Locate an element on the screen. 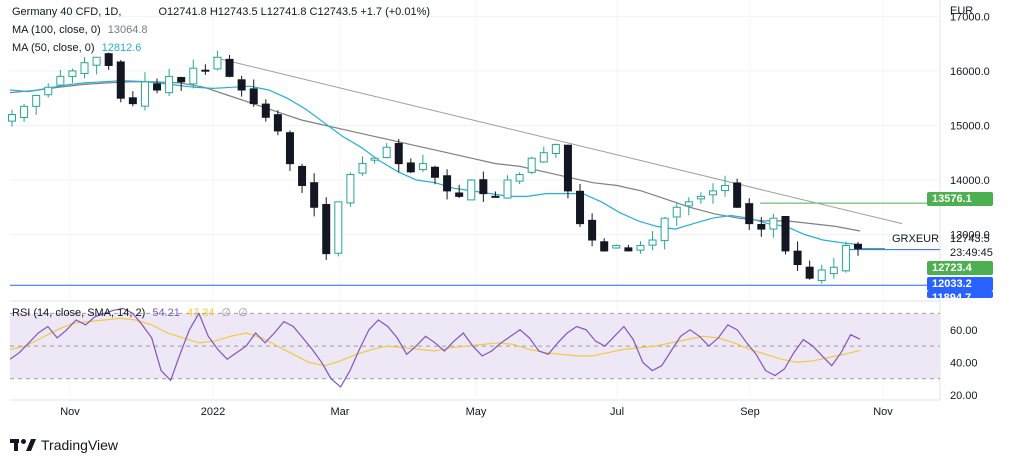  price-tag-13576: 13576.1 is located at coordinates (960, 199).